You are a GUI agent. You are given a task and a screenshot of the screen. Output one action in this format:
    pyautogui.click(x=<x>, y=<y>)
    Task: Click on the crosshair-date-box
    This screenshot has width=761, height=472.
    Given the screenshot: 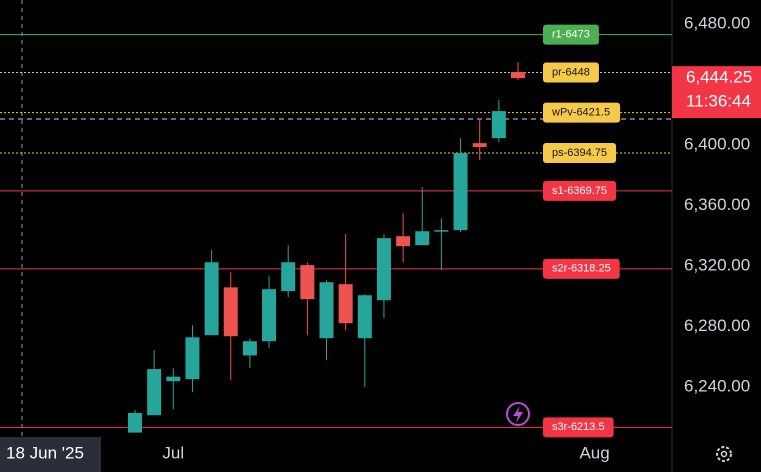 What is the action you would take?
    pyautogui.click(x=50, y=454)
    